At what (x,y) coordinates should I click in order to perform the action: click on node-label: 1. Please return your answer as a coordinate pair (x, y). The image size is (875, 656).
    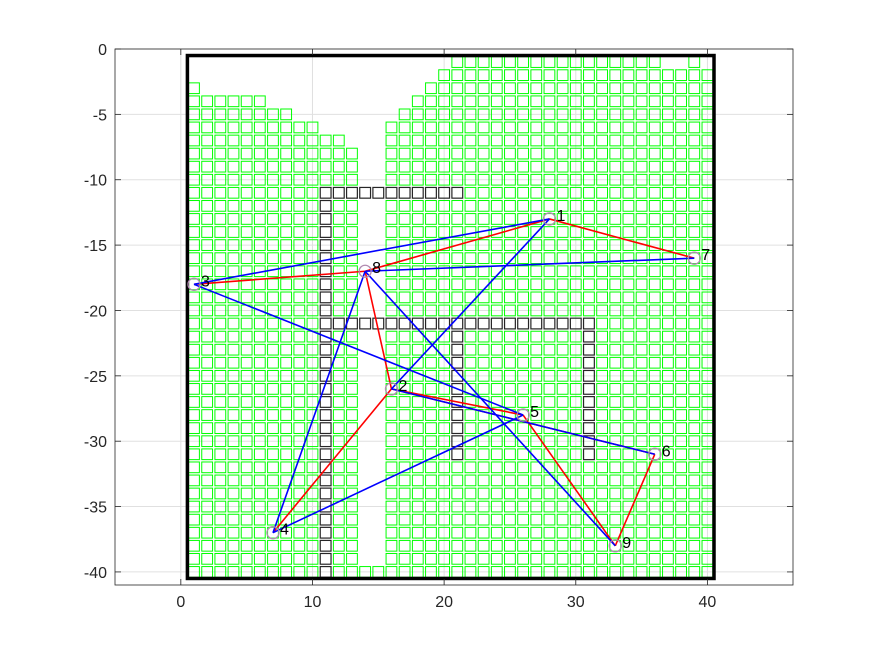
    Looking at the image, I should click on (560, 216).